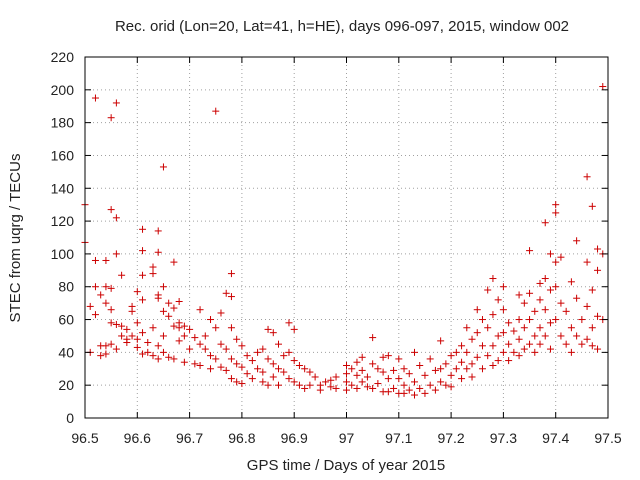  What do you see at coordinates (607, 438) in the screenshot?
I see `x-tick-label: 97.5` at bounding box center [607, 438].